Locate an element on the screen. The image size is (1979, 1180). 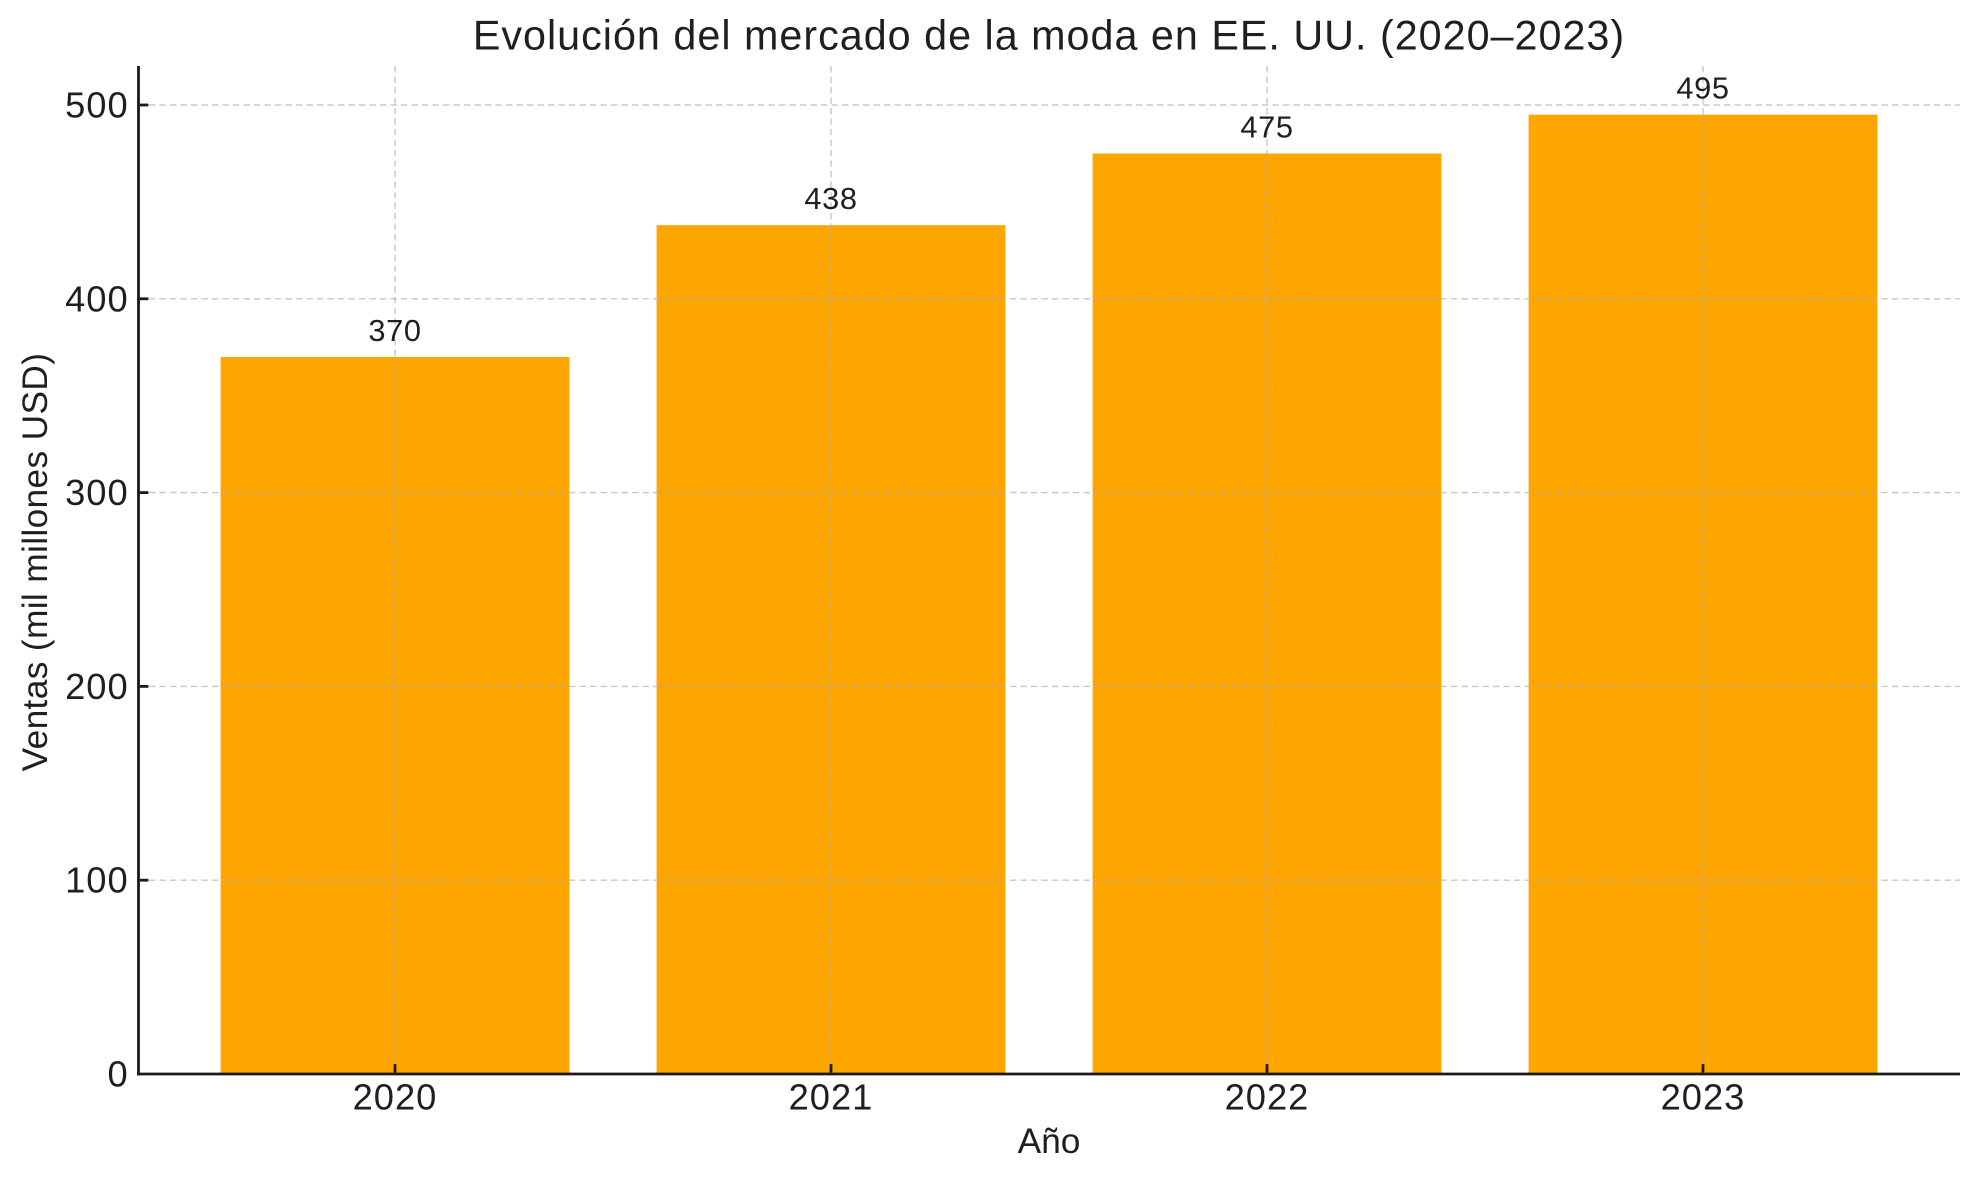
svg-text: 475 is located at coordinates (1266, 127).